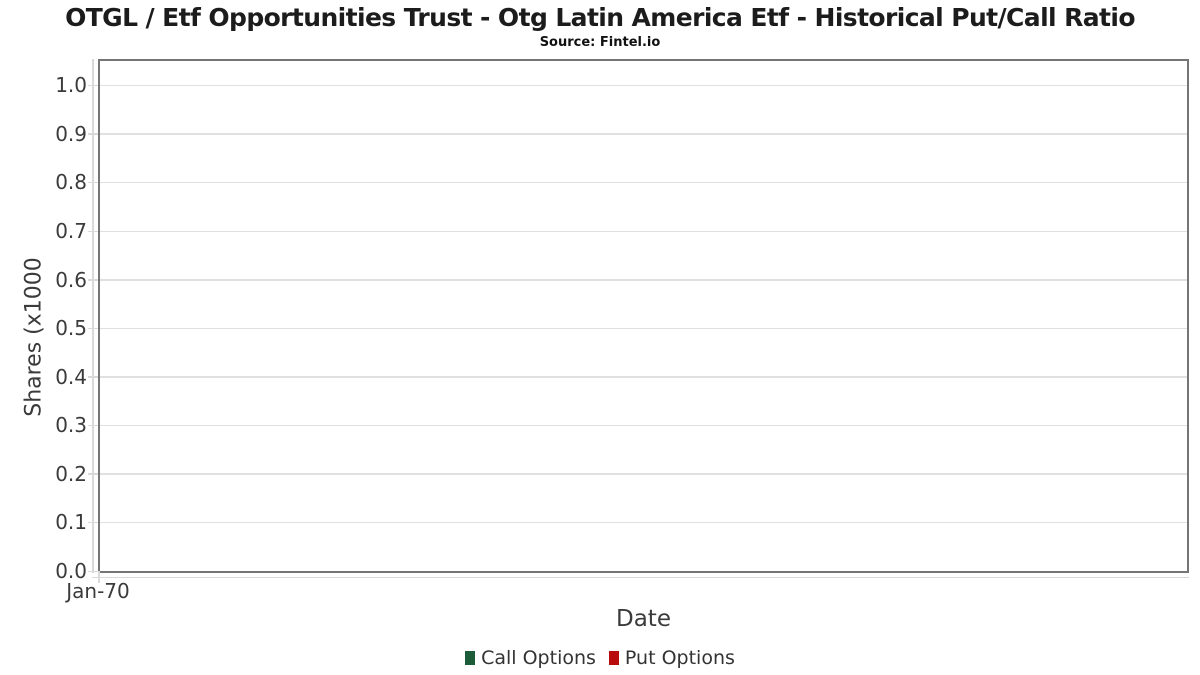  I want to click on x-axis-tick, so click(99, 577).